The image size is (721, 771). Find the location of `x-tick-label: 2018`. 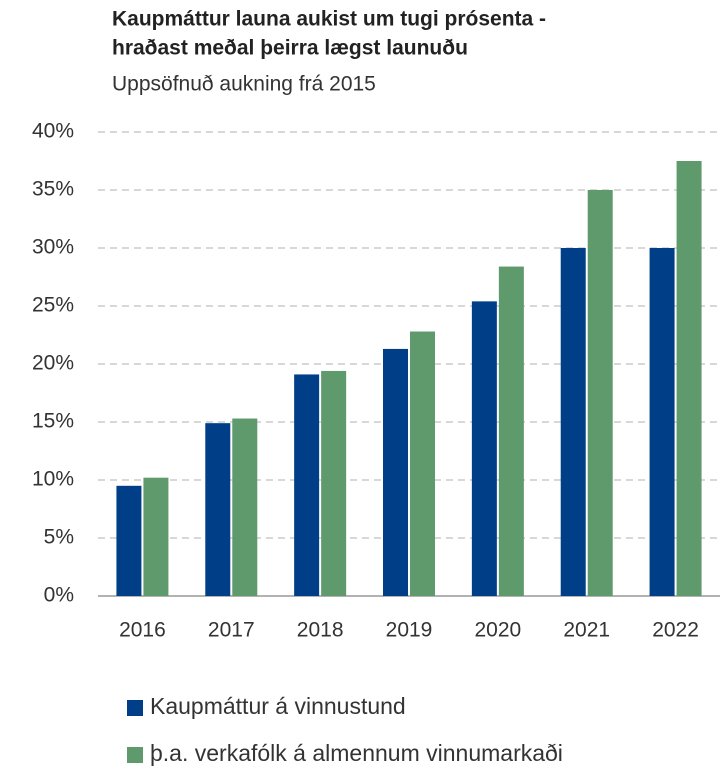

x-tick-label: 2018 is located at coordinates (320, 630).